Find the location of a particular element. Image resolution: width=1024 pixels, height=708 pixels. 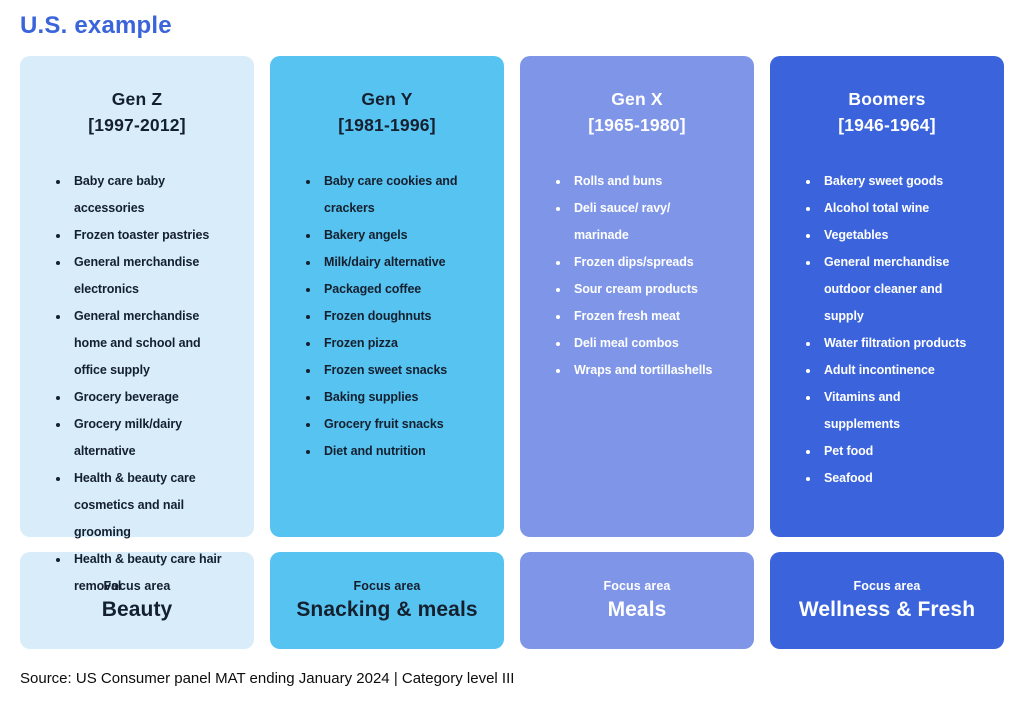

card-header: Gen X [1965-1980] is located at coordinates (637, 112).